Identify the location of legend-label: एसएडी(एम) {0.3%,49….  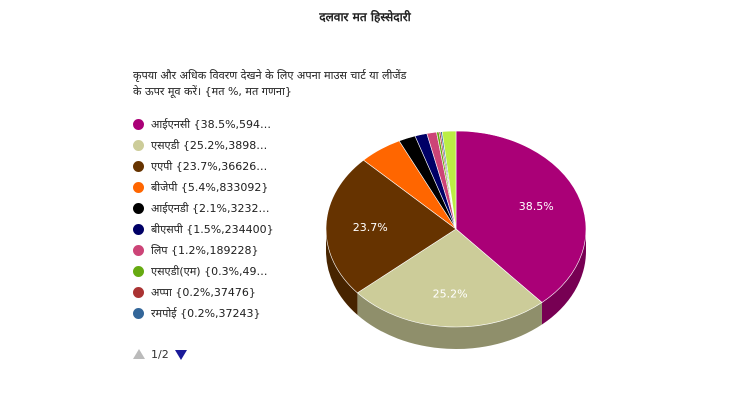
(209, 271).